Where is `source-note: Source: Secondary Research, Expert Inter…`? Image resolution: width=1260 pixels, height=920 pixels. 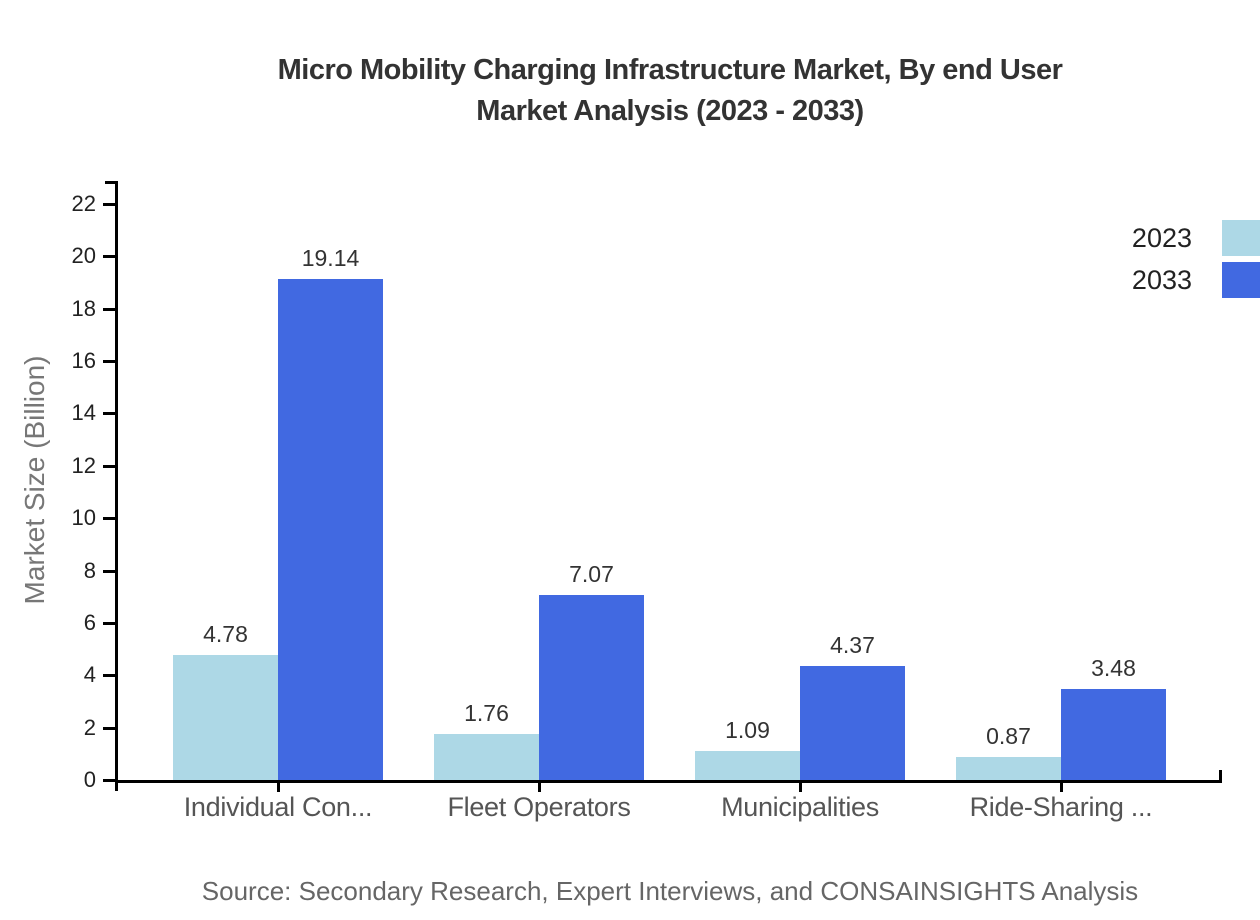
source-note: Source: Secondary Research, Expert Inter… is located at coordinates (670, 891).